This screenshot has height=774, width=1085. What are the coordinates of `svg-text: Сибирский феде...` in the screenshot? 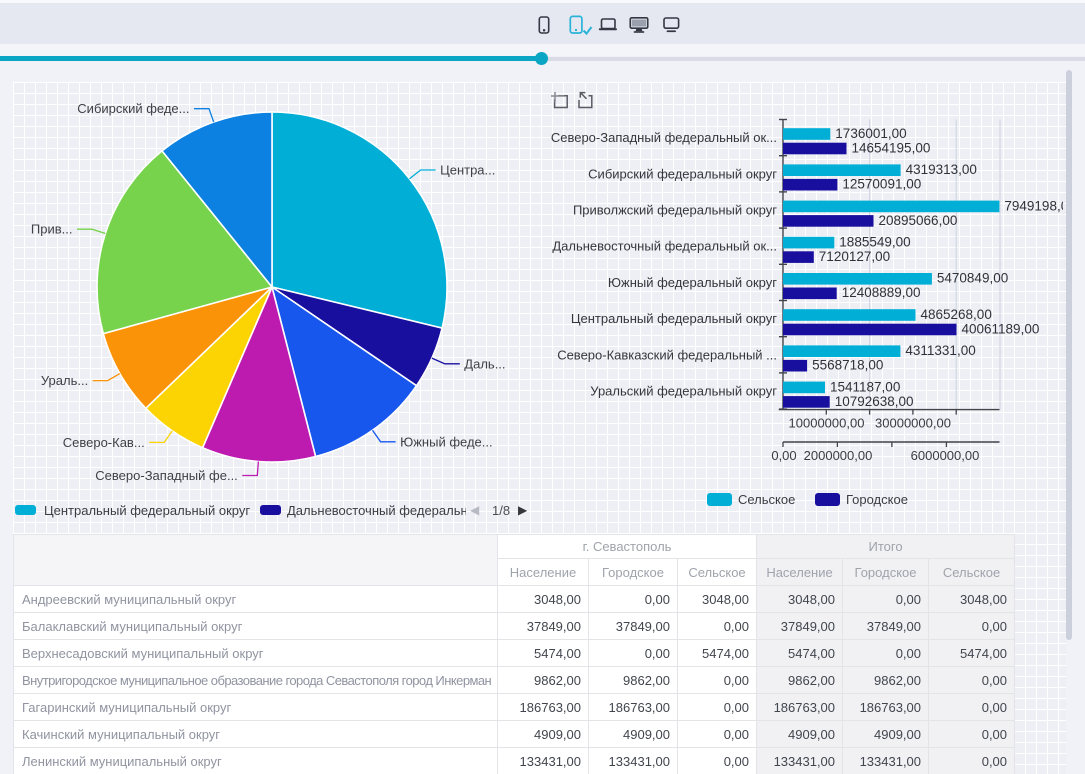 It's located at (133, 108).